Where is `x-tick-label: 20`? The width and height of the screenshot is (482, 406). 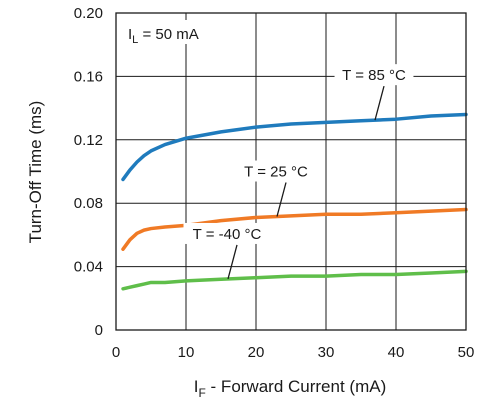
x-tick-label: 20 is located at coordinates (256, 352).